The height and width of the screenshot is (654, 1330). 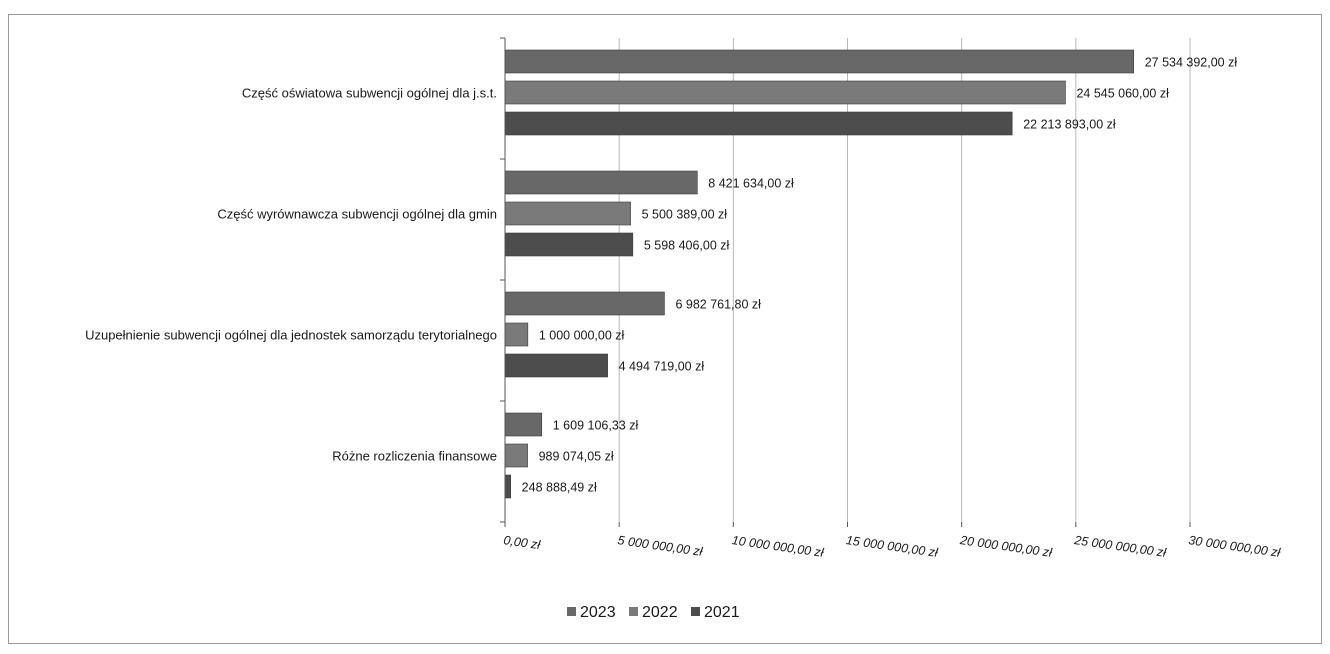 What do you see at coordinates (695, 611) in the screenshot?
I see `legend-swatch-2021` at bounding box center [695, 611].